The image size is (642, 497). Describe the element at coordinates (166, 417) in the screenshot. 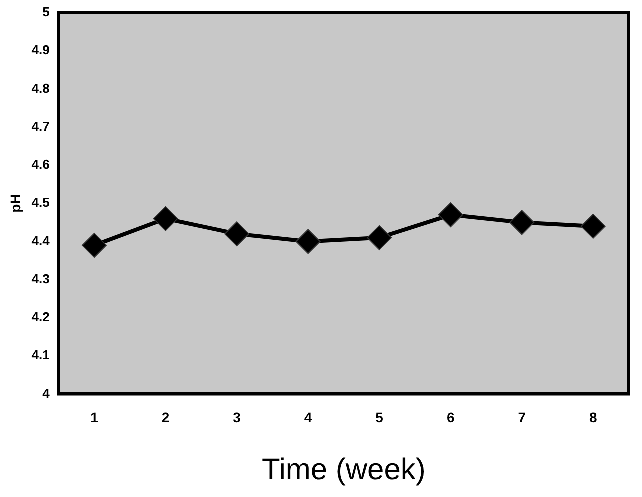

I see `x-tick-label: 2` at that location.